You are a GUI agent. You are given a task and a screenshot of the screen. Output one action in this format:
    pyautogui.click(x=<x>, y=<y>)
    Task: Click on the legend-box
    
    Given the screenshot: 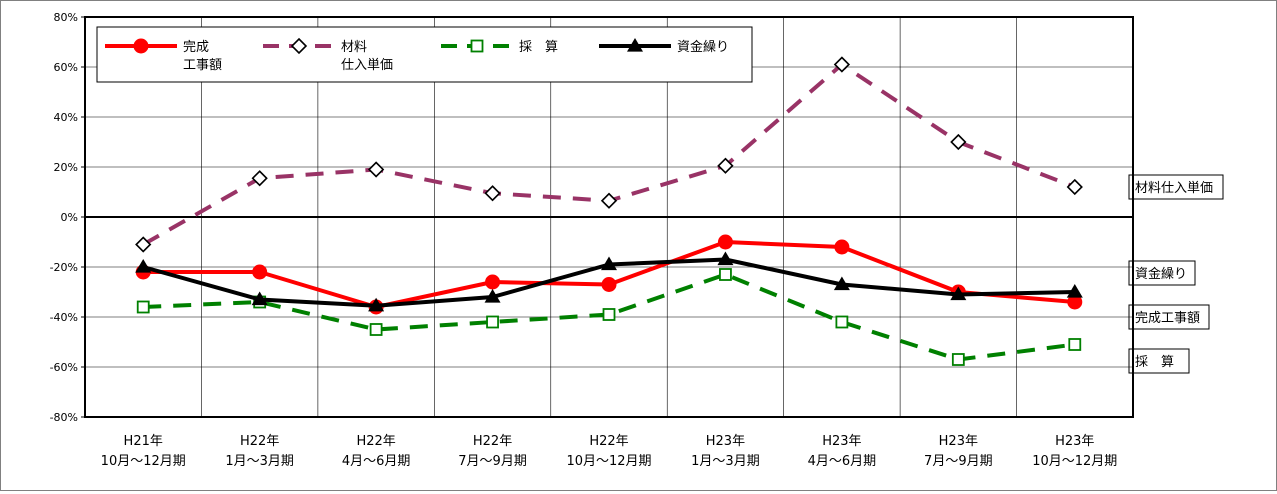 What is the action you would take?
    pyautogui.click(x=424, y=54)
    